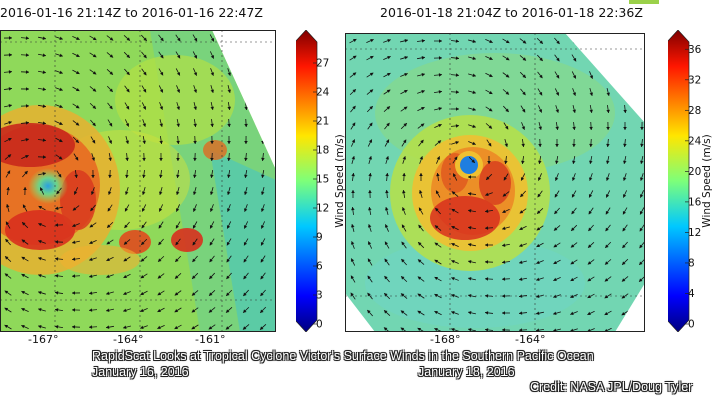 This screenshot has width=720, height=405. I want to click on colorbar-tick-label: 28, so click(694, 111).